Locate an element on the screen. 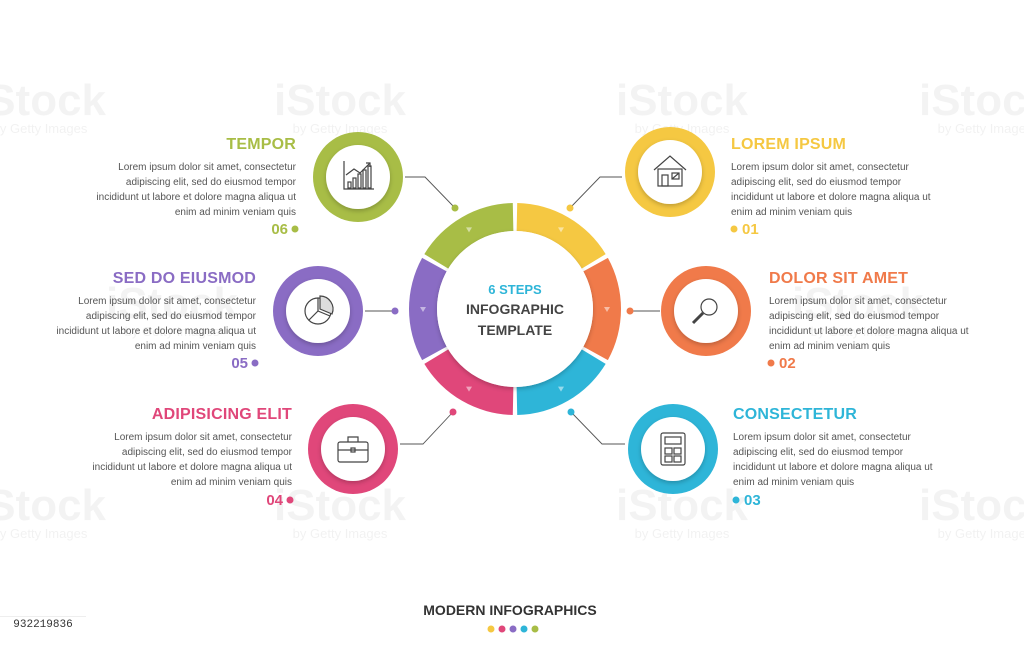 The width and height of the screenshot is (1024, 645). step-number: 05 is located at coordinates (239, 363).